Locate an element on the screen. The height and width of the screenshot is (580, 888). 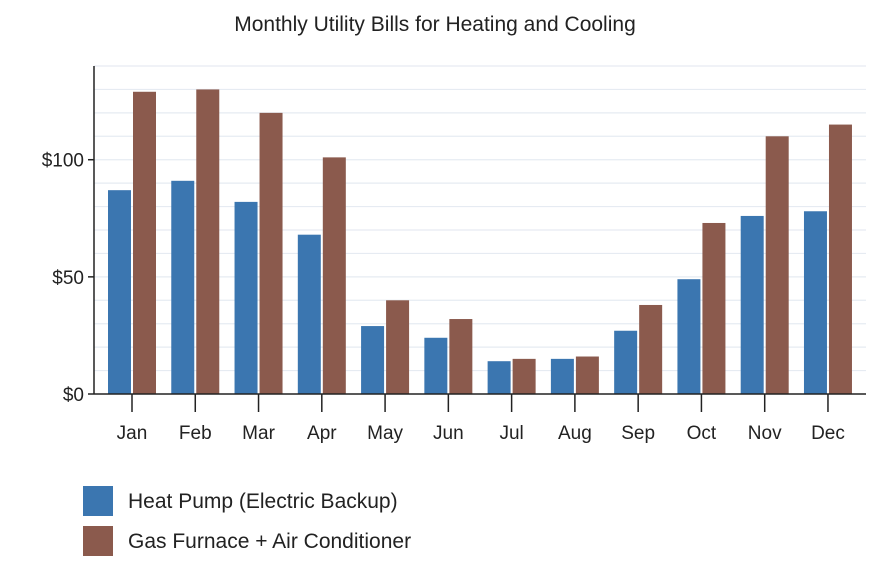
x-tick-label: Jun is located at coordinates (448, 433).